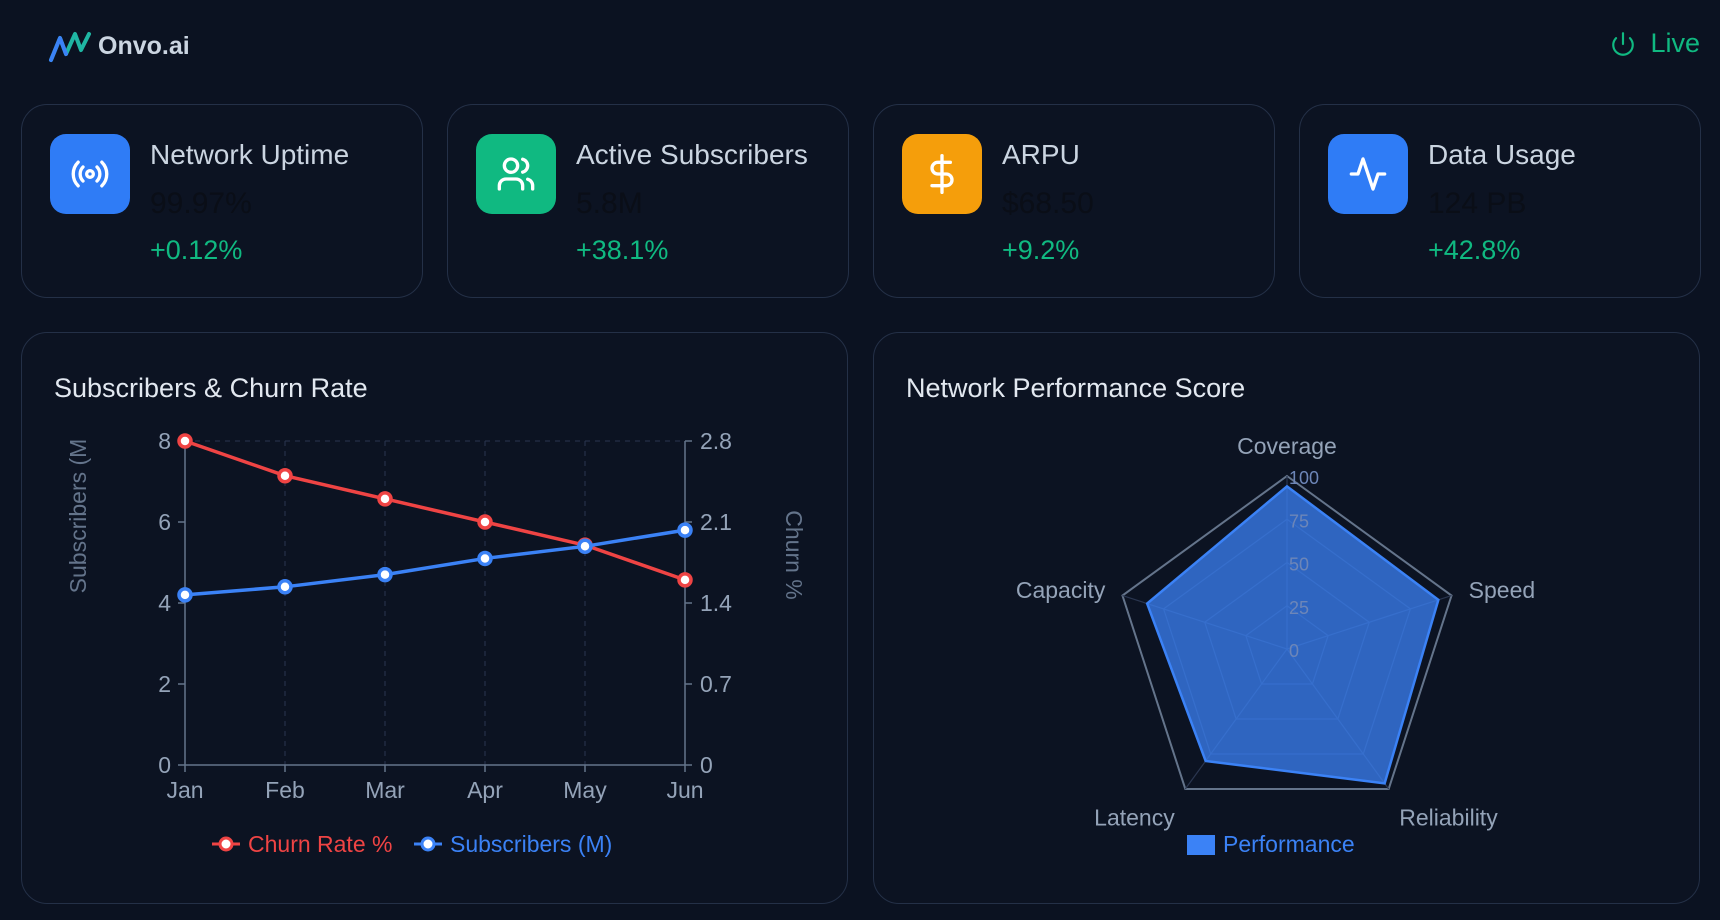 This screenshot has height=920, width=1720. I want to click on y-tick-label-right: 1.4, so click(716, 603).